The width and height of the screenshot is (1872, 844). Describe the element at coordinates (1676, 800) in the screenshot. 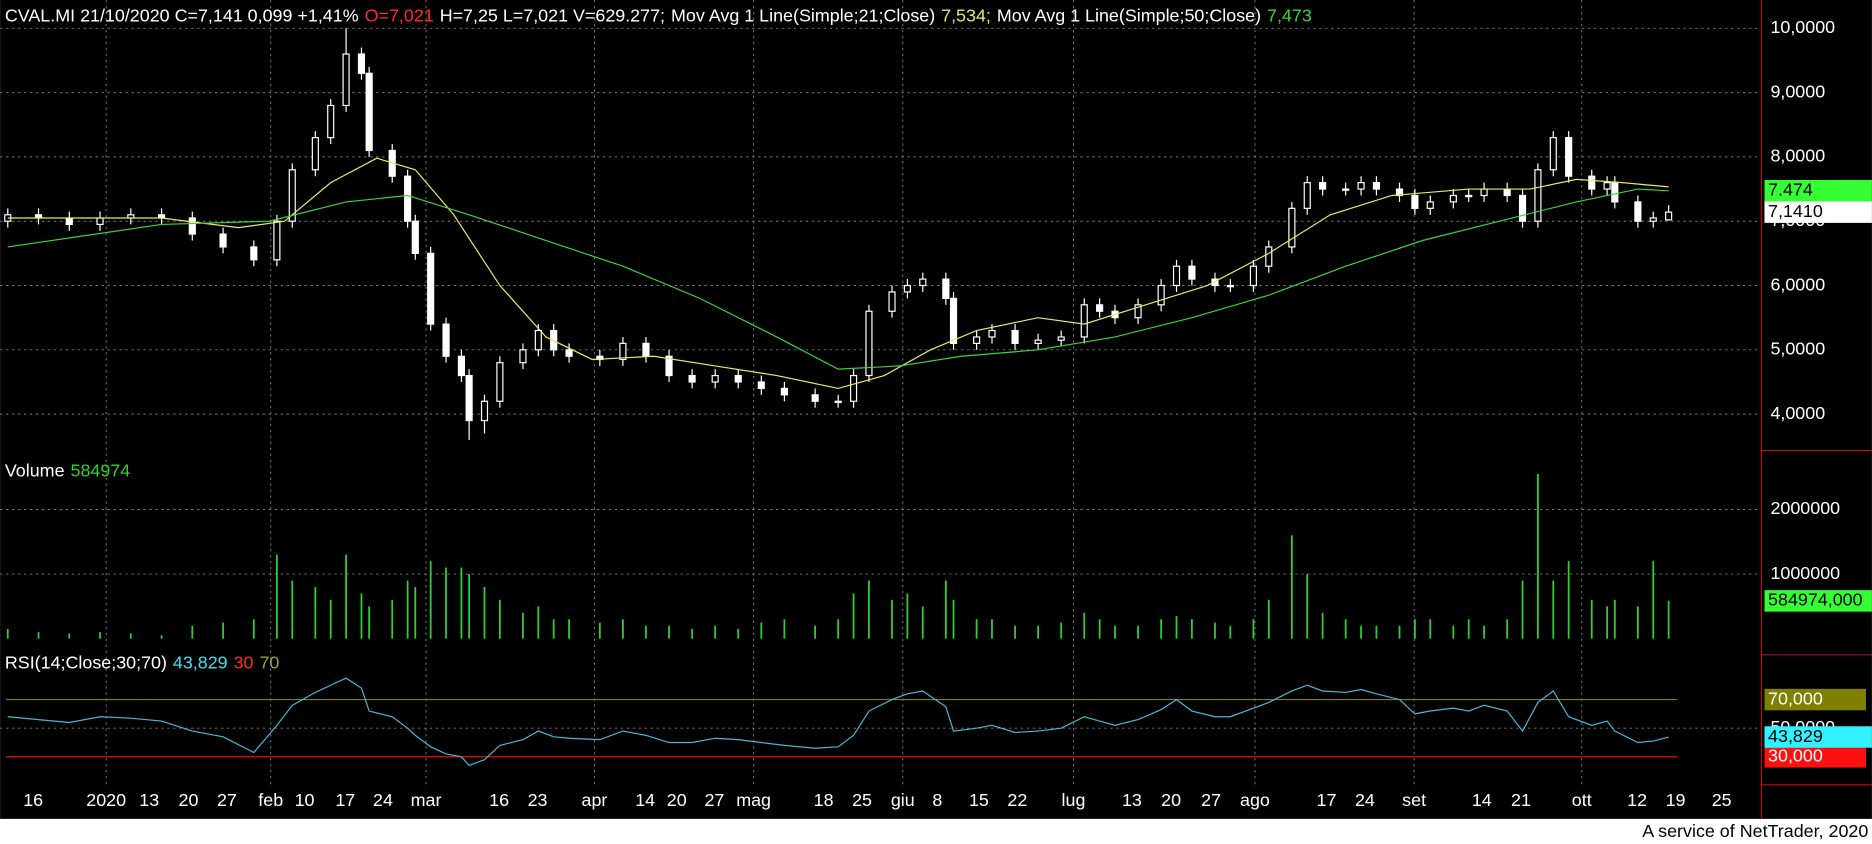

I see `x-tick-label: 19` at that location.